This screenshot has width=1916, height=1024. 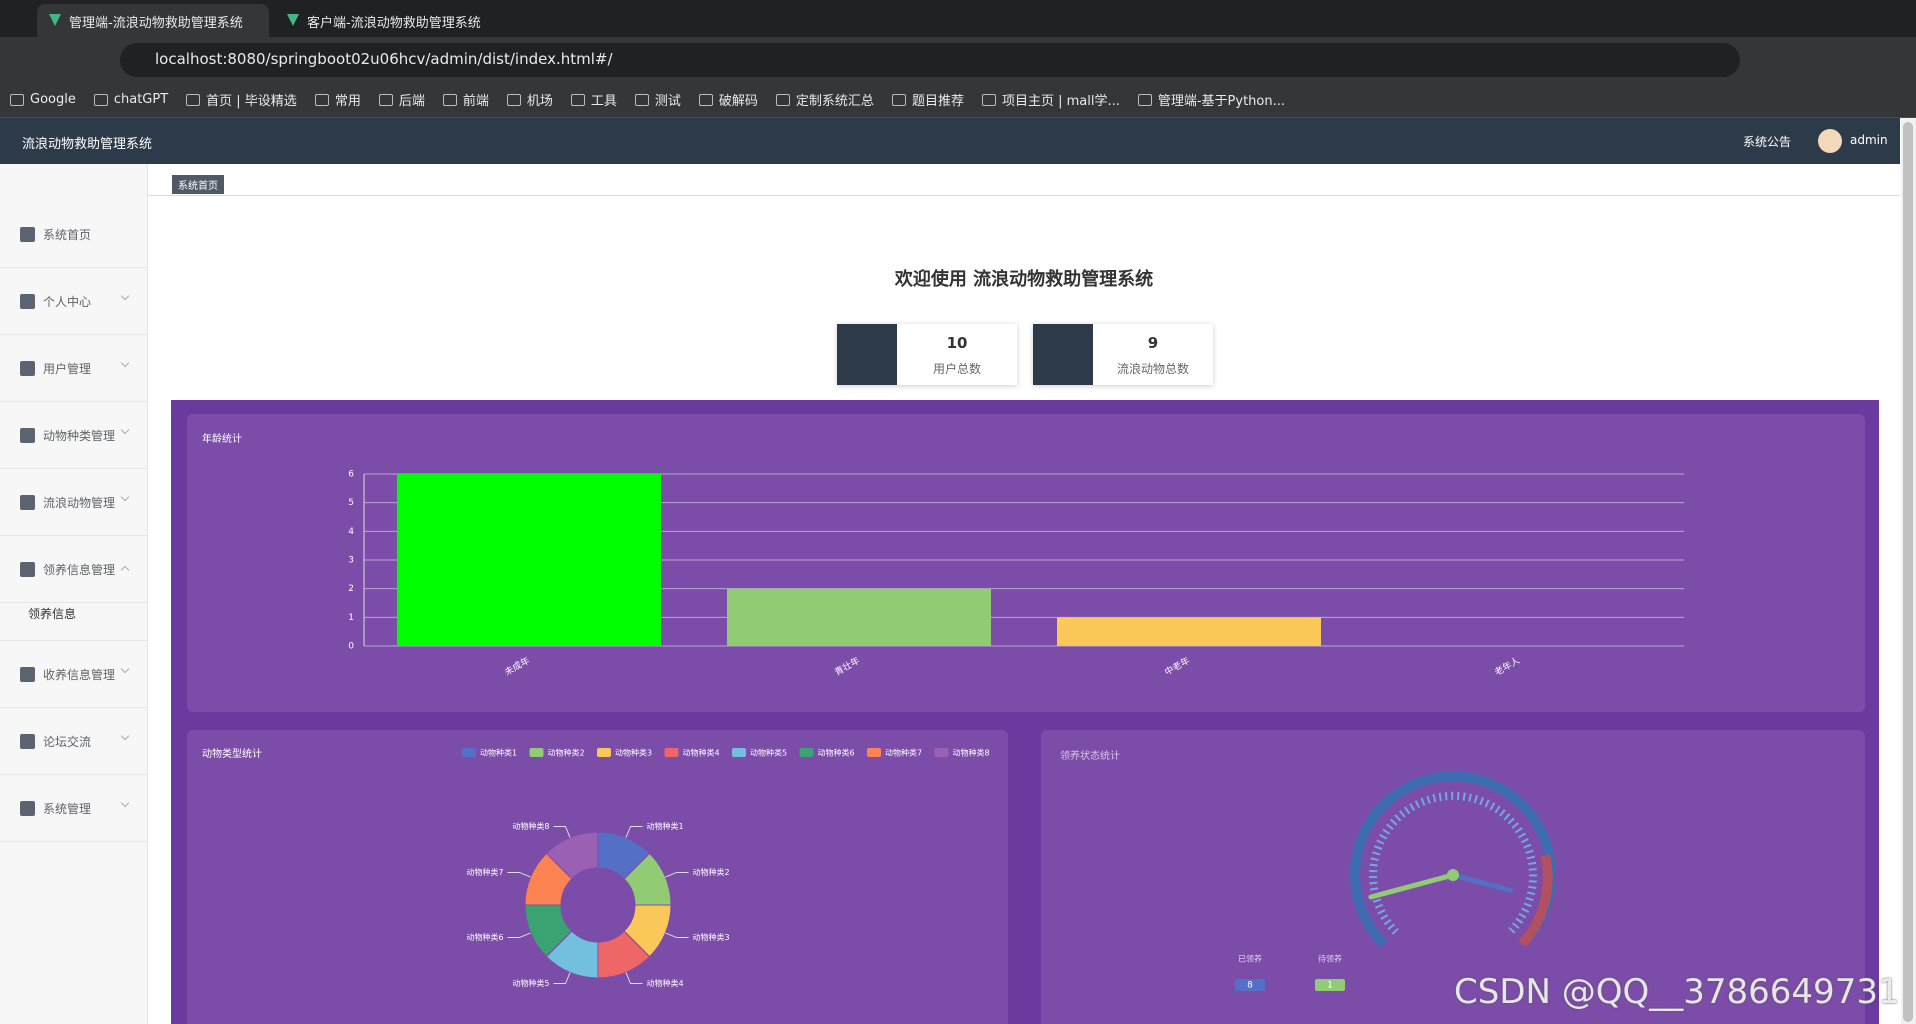 What do you see at coordinates (351, 561) in the screenshot?
I see `y-tick-label: 3` at bounding box center [351, 561].